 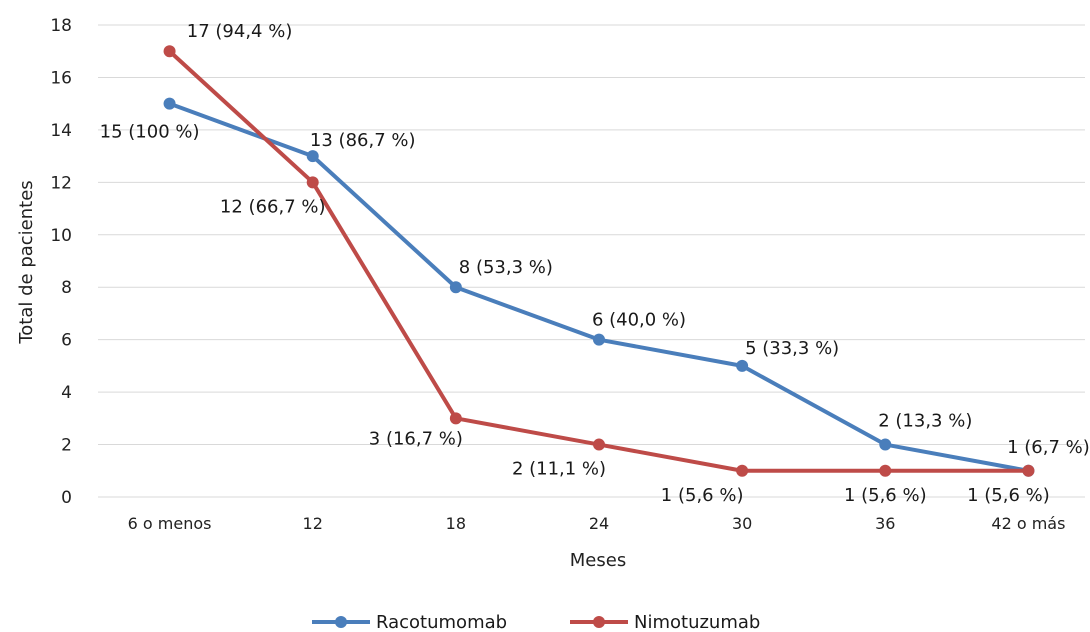 I want to click on x-tick-label: 6 o menos, so click(x=170, y=523).